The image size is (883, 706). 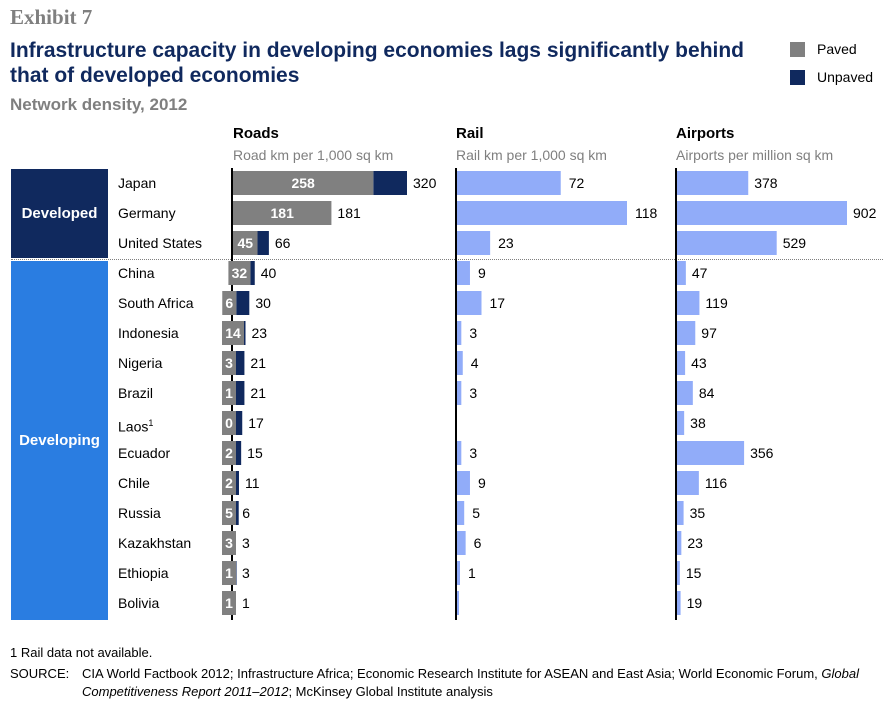 What do you see at coordinates (478, 543) in the screenshot?
I see `rail-value-label: 6` at bounding box center [478, 543].